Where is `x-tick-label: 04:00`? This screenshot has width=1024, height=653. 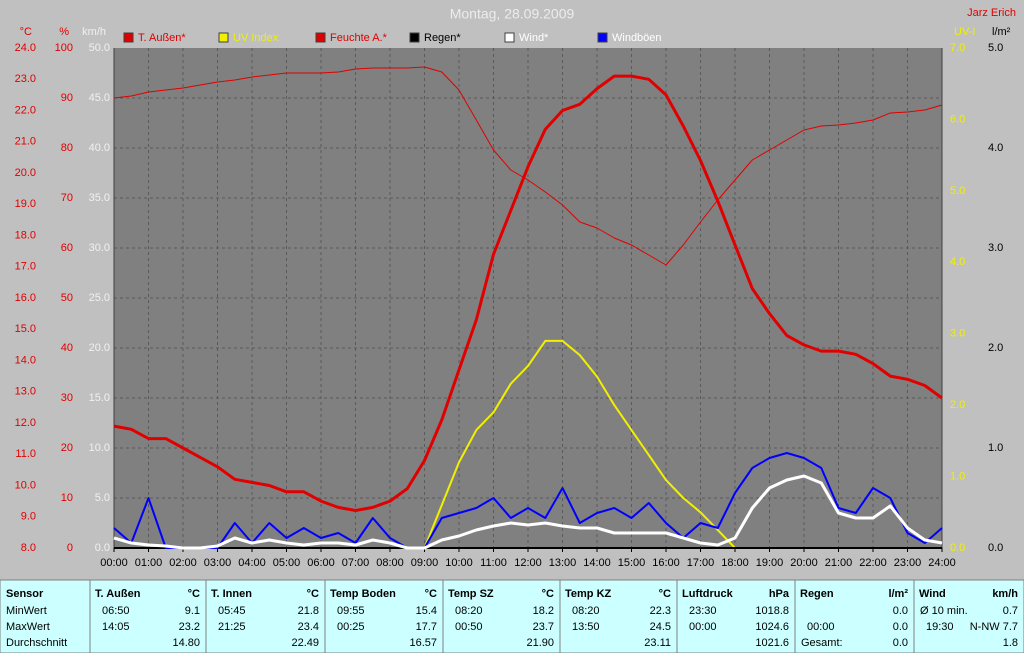
x-tick-label: 04:00 is located at coordinates (252, 563).